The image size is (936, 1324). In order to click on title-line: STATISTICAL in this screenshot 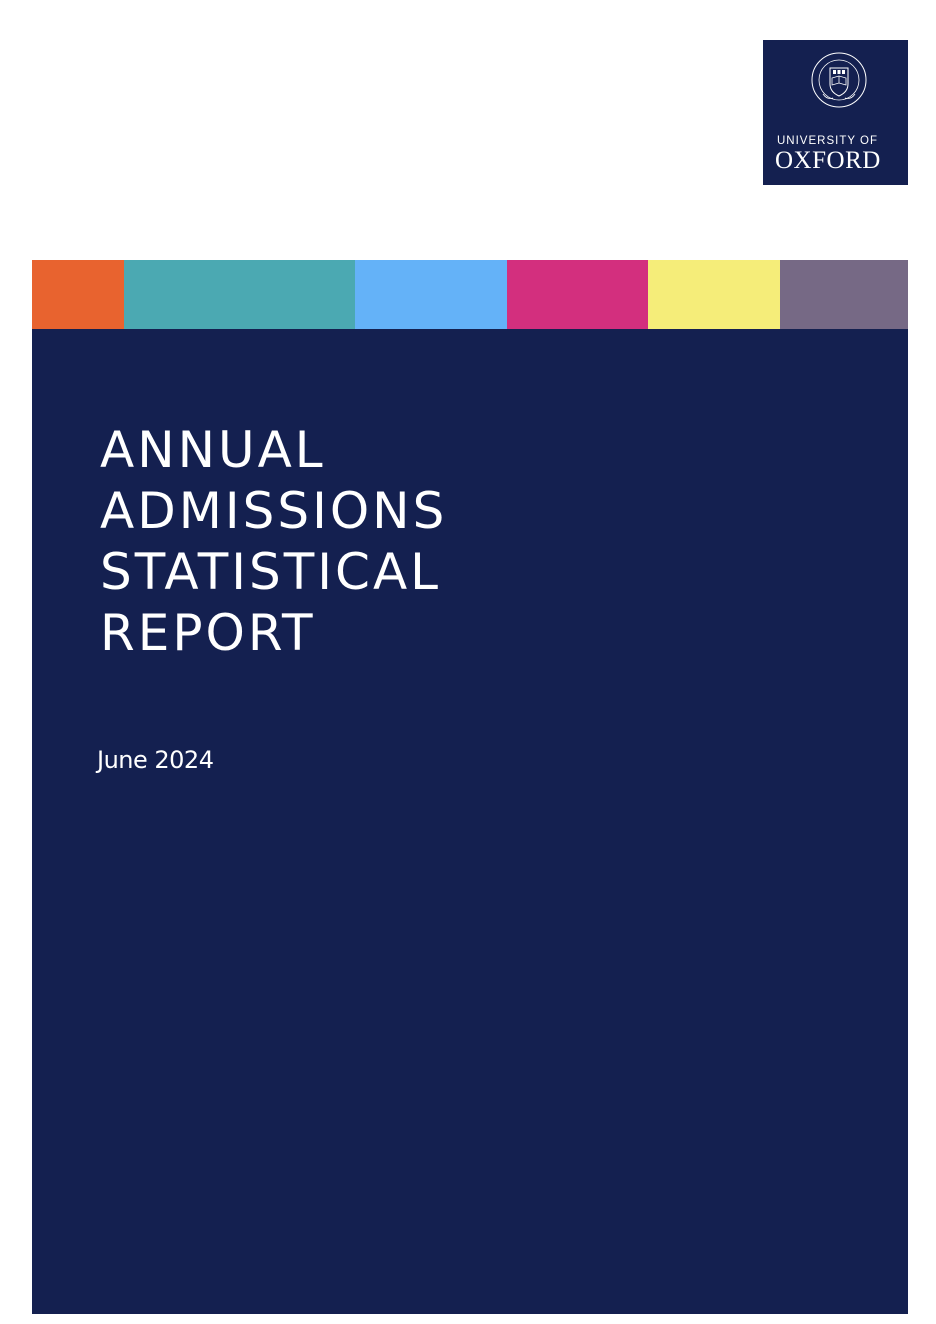, I will do `click(271, 572)`.